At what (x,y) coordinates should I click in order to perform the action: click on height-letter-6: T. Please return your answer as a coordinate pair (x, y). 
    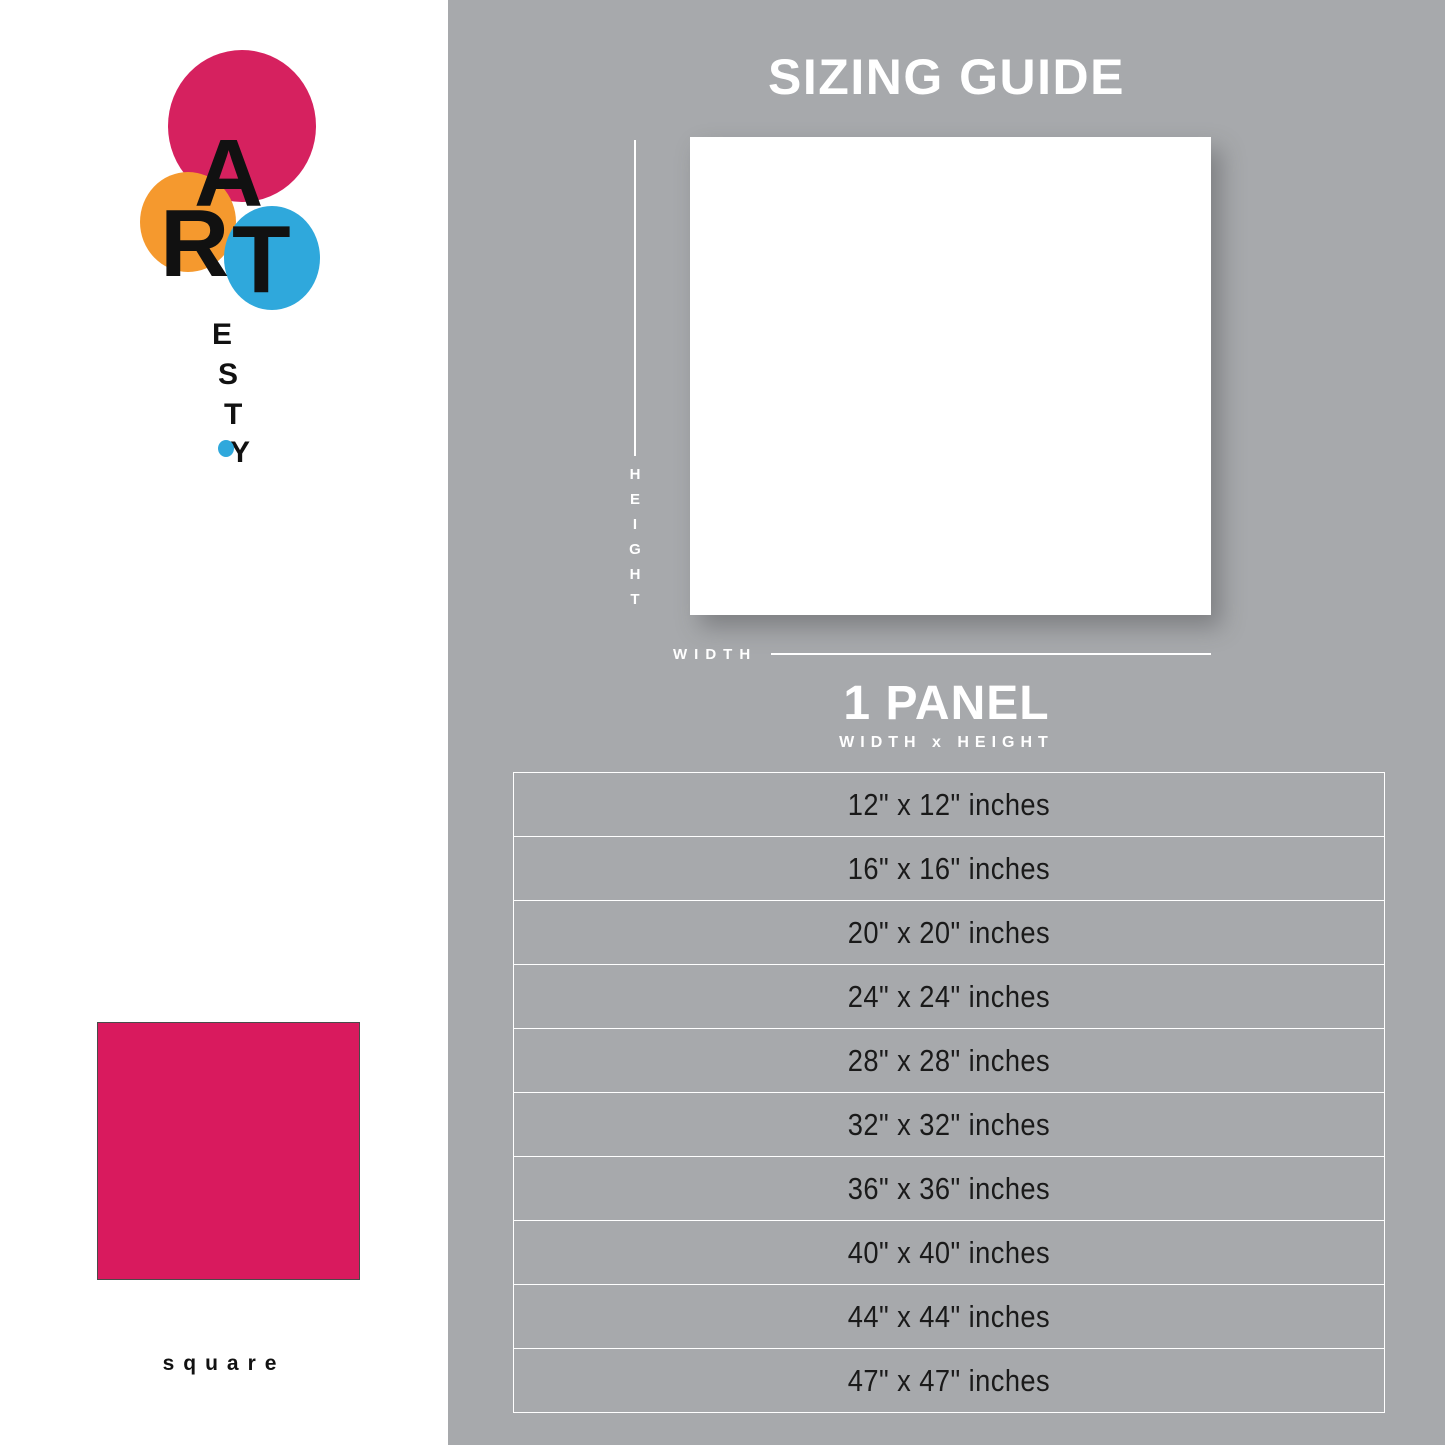
    Looking at the image, I should click on (636, 599).